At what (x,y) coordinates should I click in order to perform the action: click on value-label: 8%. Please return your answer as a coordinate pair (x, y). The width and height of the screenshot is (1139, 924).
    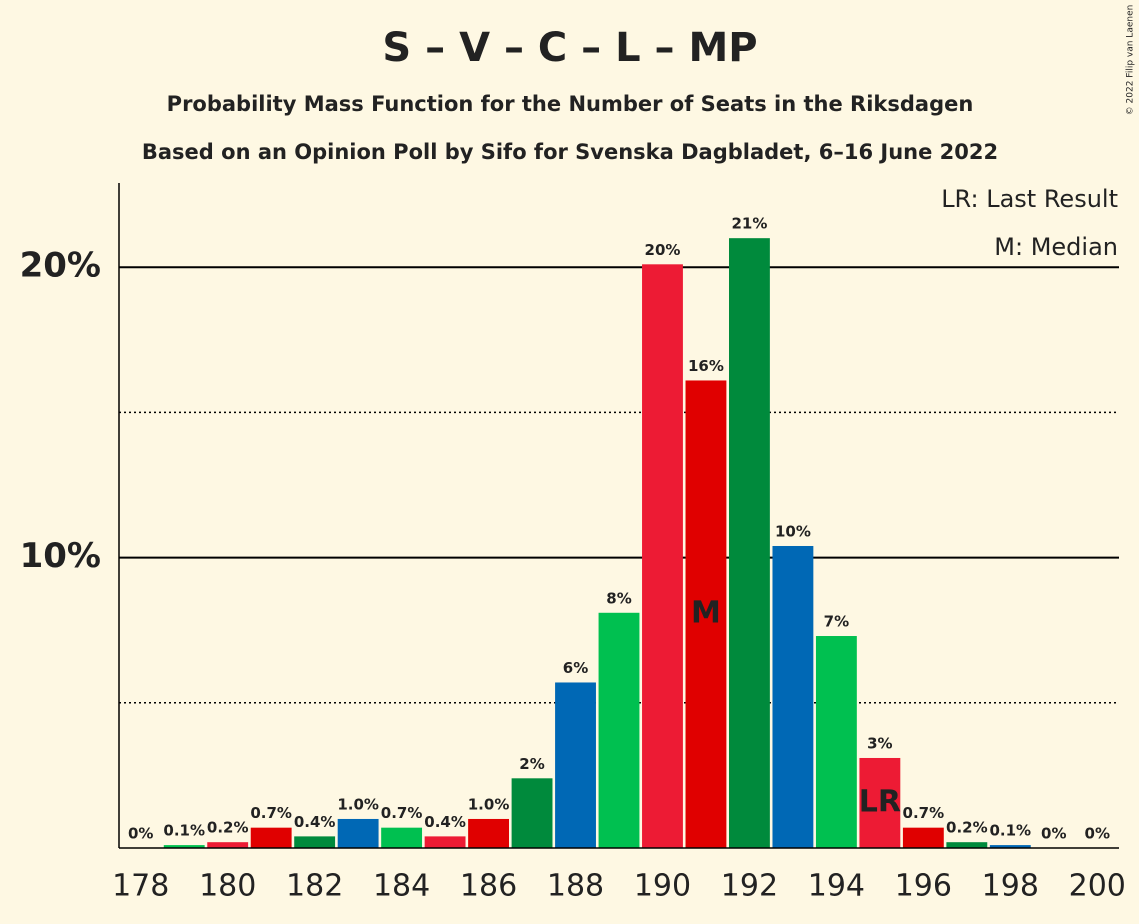
    Looking at the image, I should click on (618, 598).